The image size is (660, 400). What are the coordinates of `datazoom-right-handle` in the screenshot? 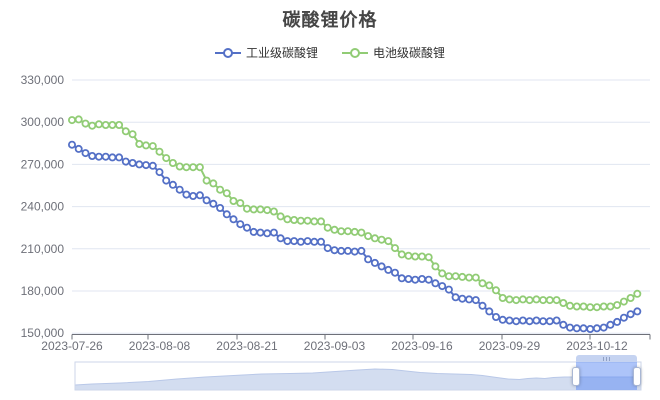 It's located at (637, 376).